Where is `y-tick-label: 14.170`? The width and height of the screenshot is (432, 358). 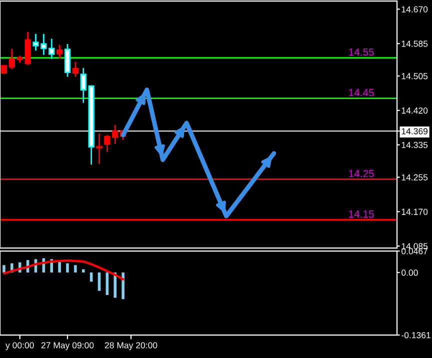
y-tick-label: 14.170 is located at coordinates (415, 211).